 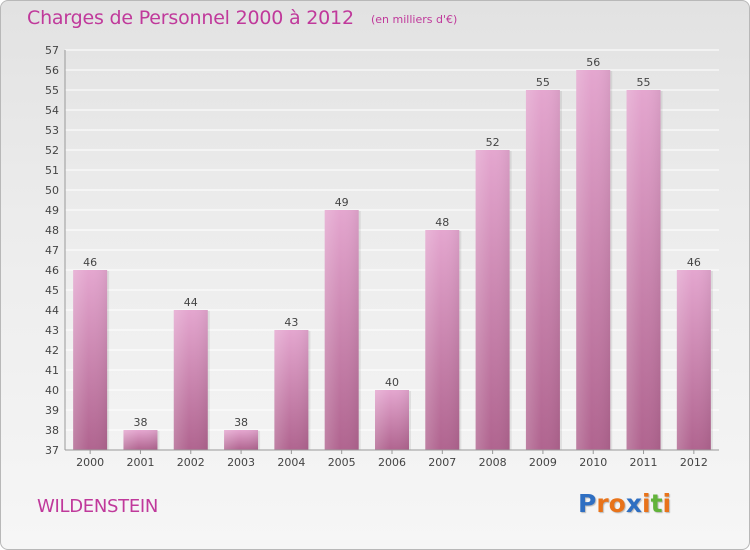 What do you see at coordinates (291, 322) in the screenshot?
I see `data-label: 43` at bounding box center [291, 322].